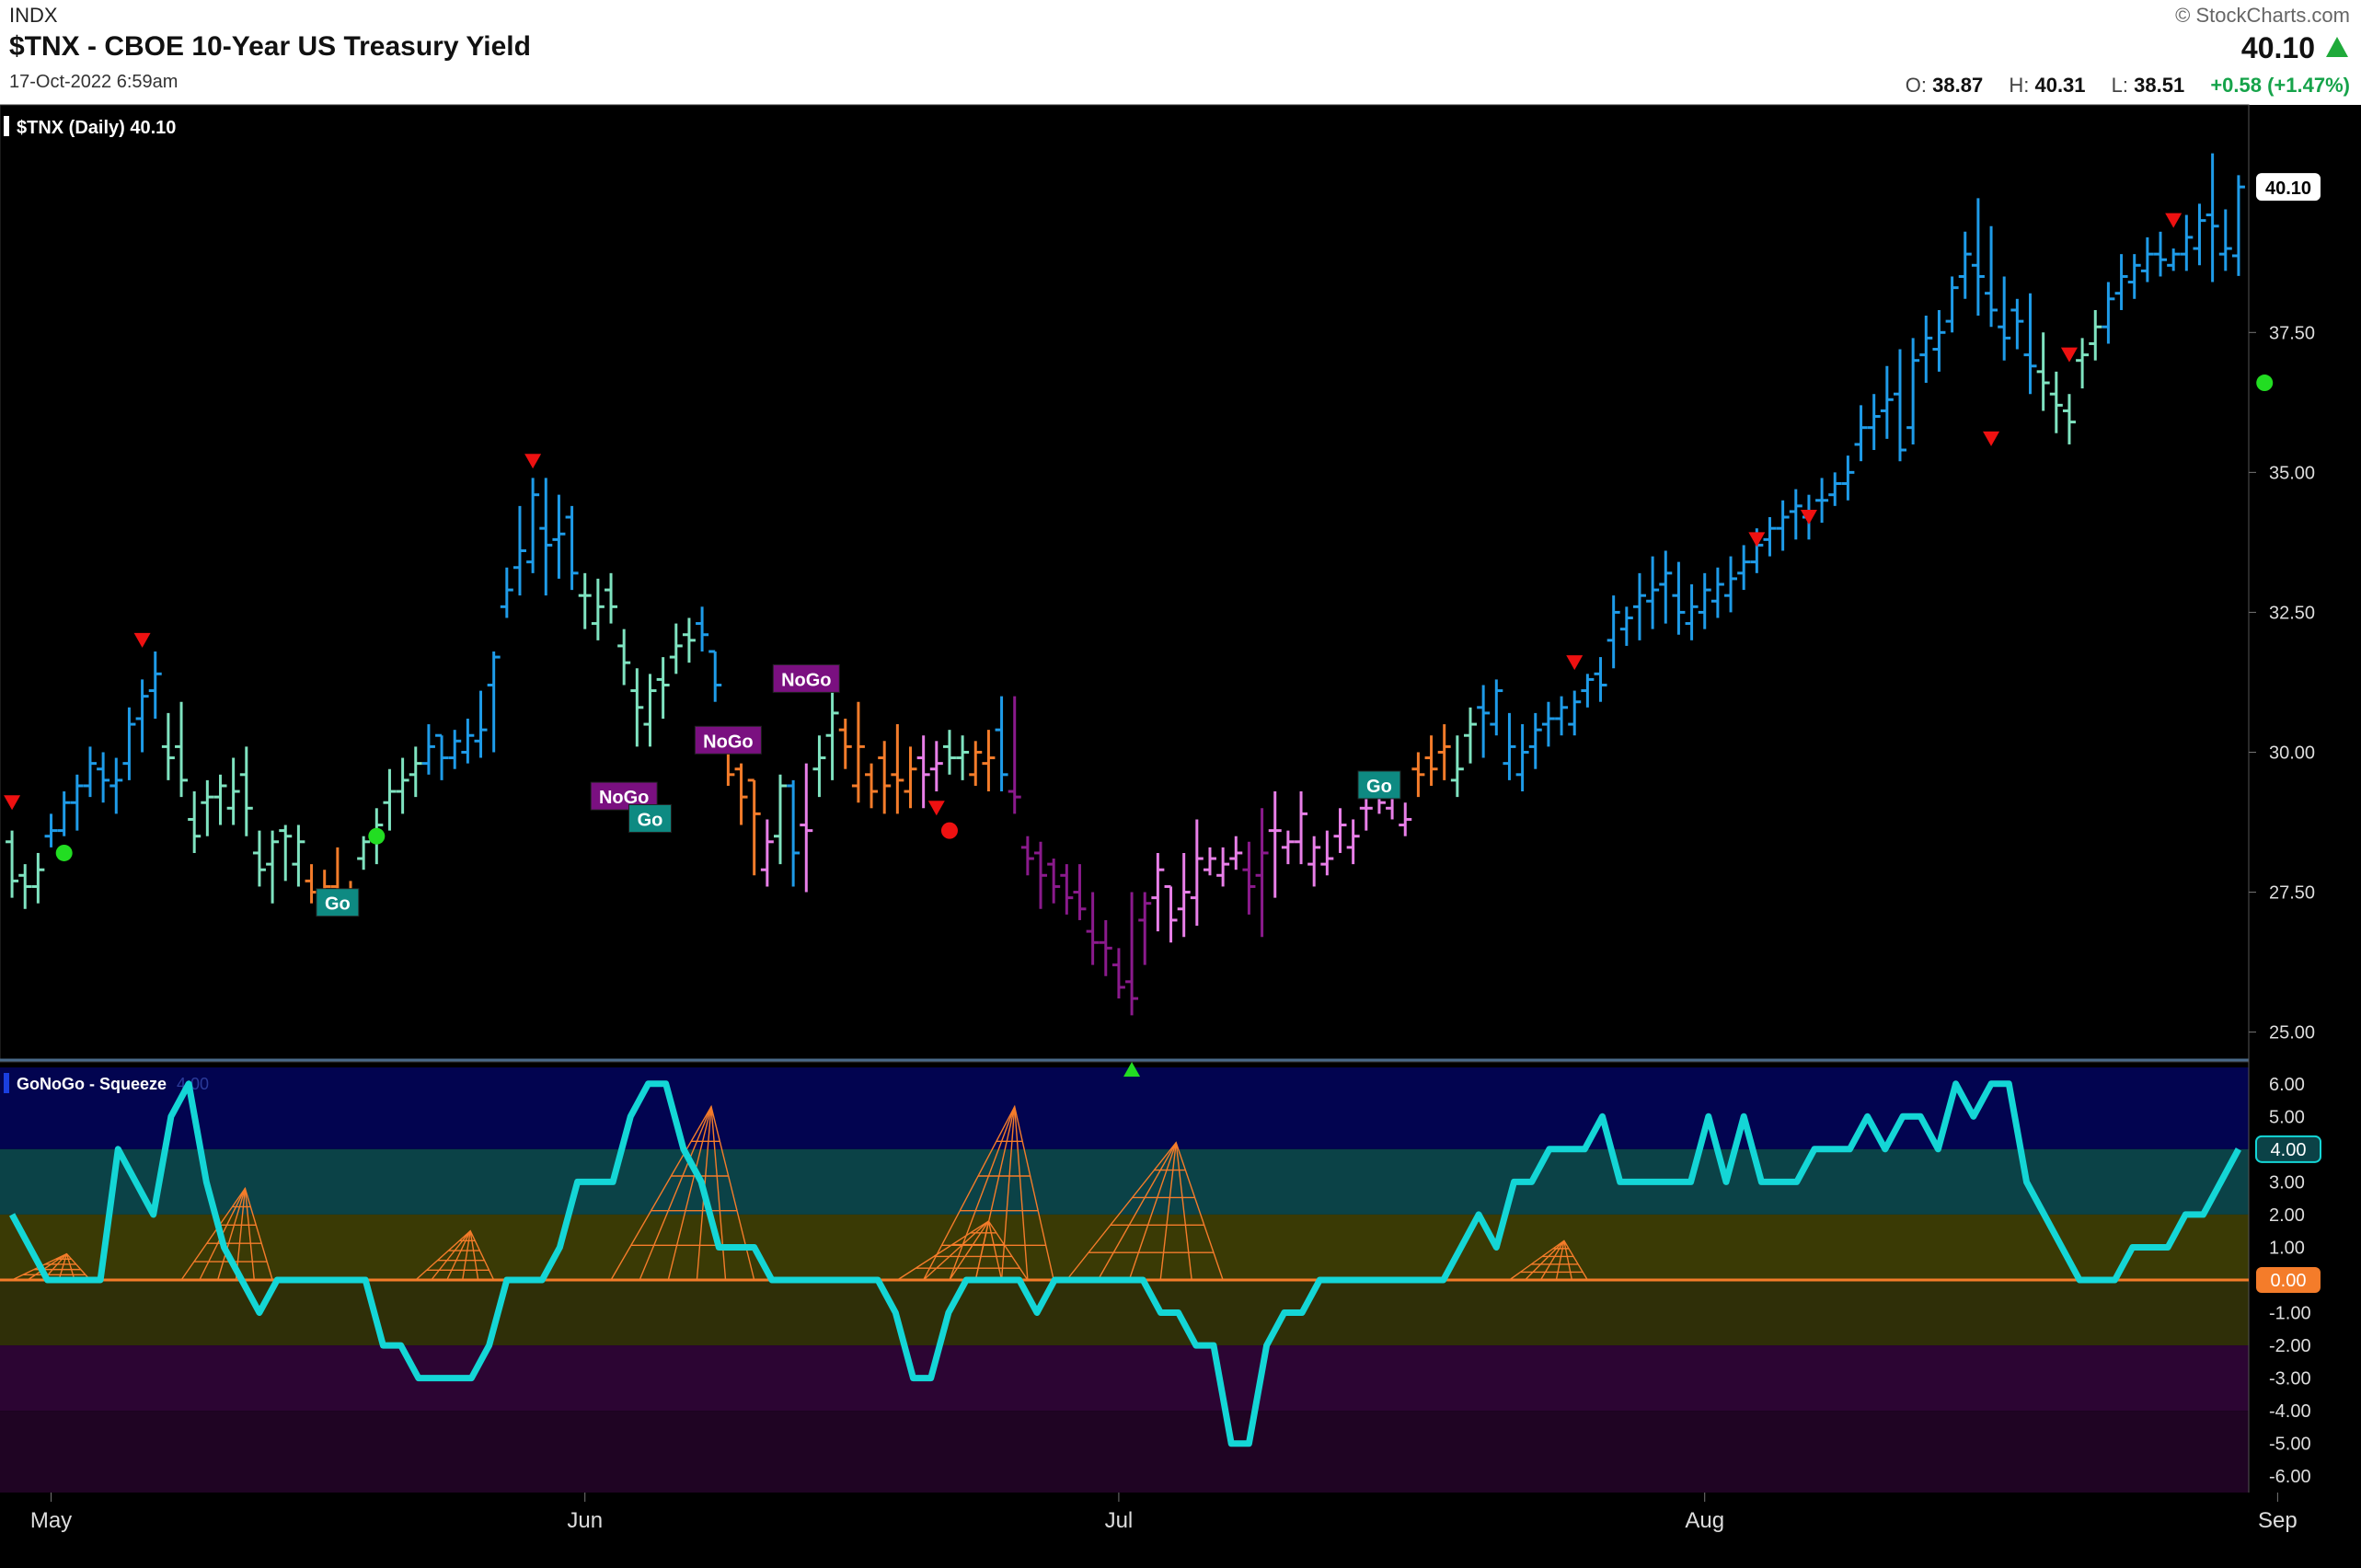  I want to click on x-tick-label: Sep, so click(2278, 1520).